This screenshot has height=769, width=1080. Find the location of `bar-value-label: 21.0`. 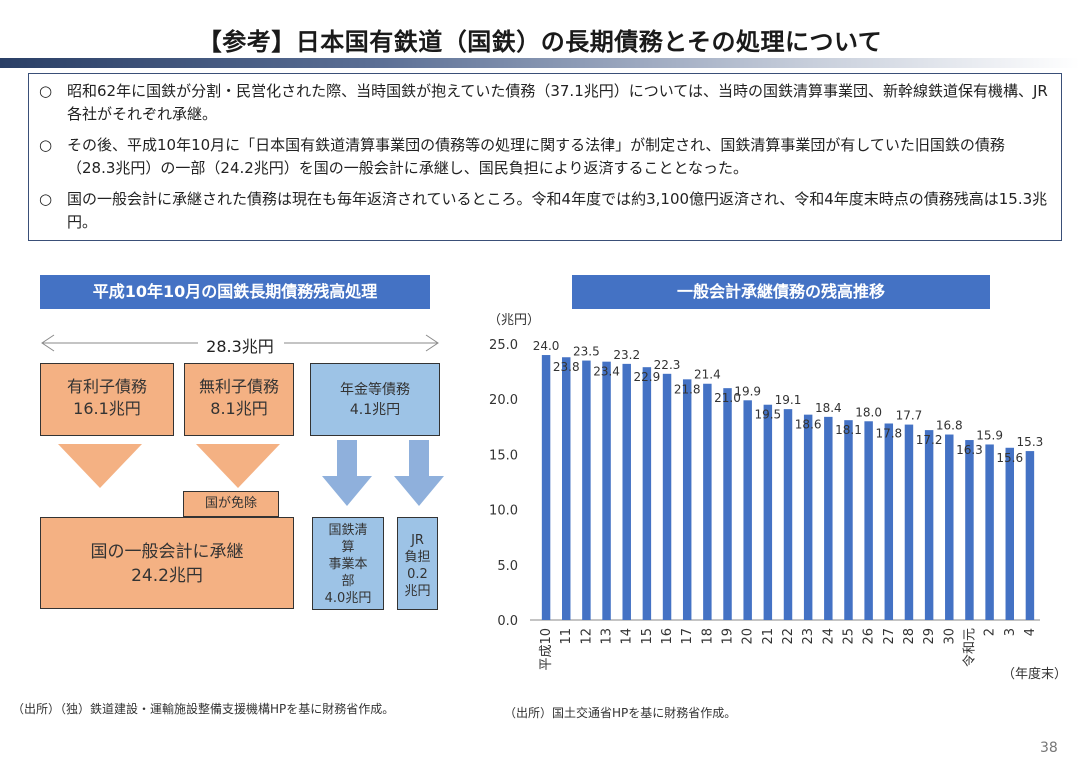

bar-value-label: 21.0 is located at coordinates (727, 398).